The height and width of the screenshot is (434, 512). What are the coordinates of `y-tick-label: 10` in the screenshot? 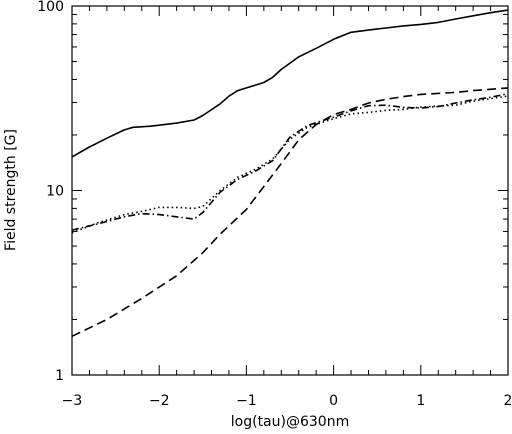 It's located at (55, 192).